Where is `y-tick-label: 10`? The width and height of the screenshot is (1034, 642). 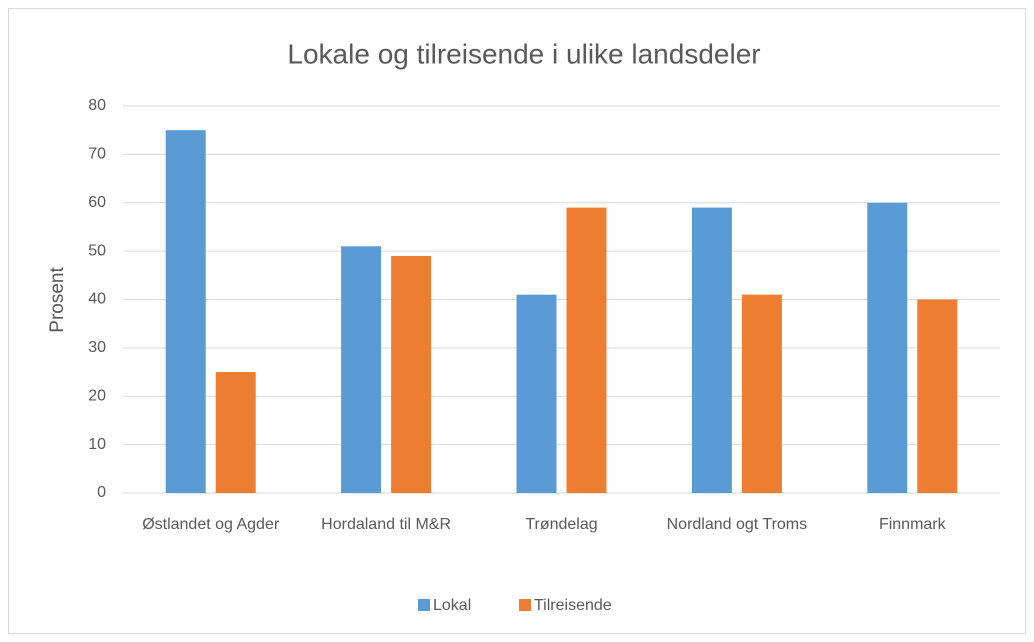 y-tick-label: 10 is located at coordinates (97, 444).